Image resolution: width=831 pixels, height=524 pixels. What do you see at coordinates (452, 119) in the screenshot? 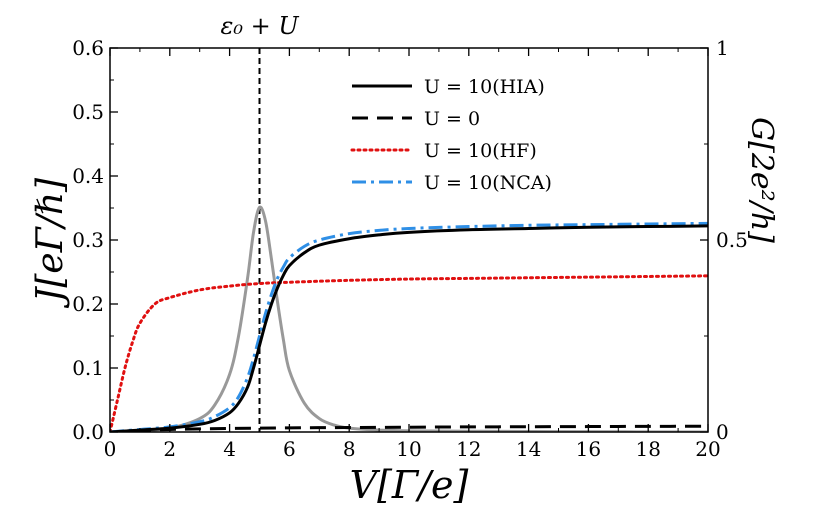
I see `legend-label-1: U = 0` at bounding box center [452, 119].